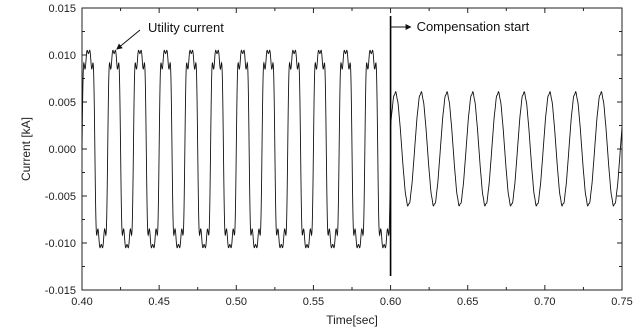 The width and height of the screenshot is (640, 335). What do you see at coordinates (26, 149) in the screenshot?
I see `y-axis-title: Current [kA]` at bounding box center [26, 149].